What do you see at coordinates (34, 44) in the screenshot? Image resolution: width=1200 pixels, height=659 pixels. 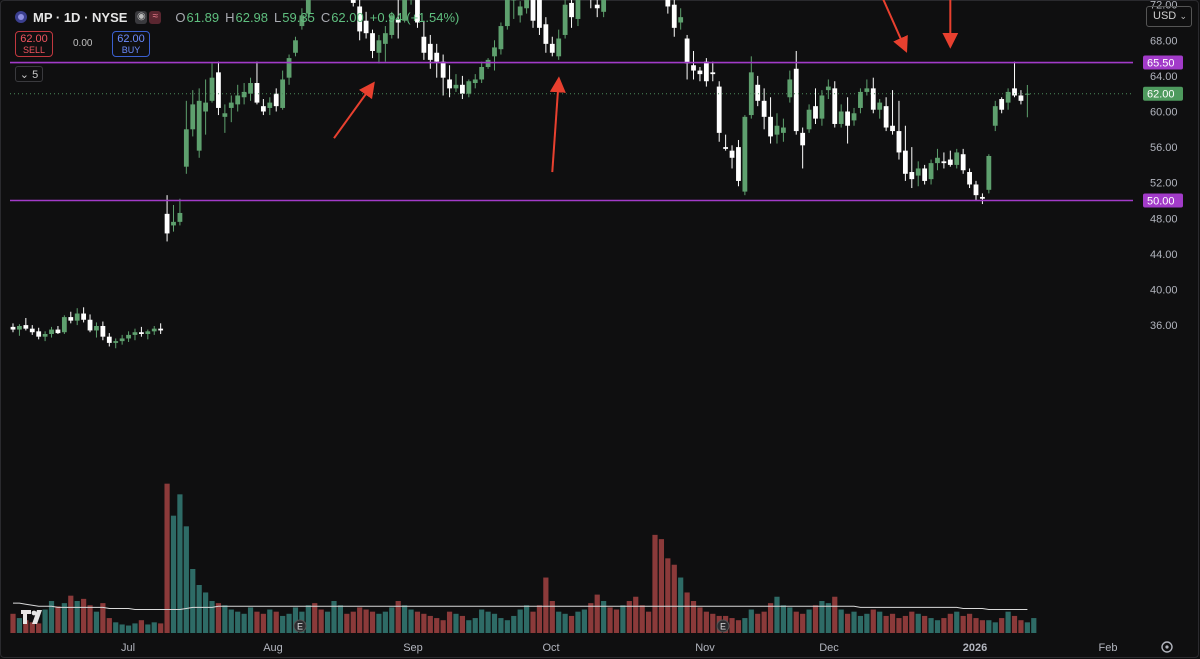 I see `sell-button: 62.00 SELL` at bounding box center [34, 44].